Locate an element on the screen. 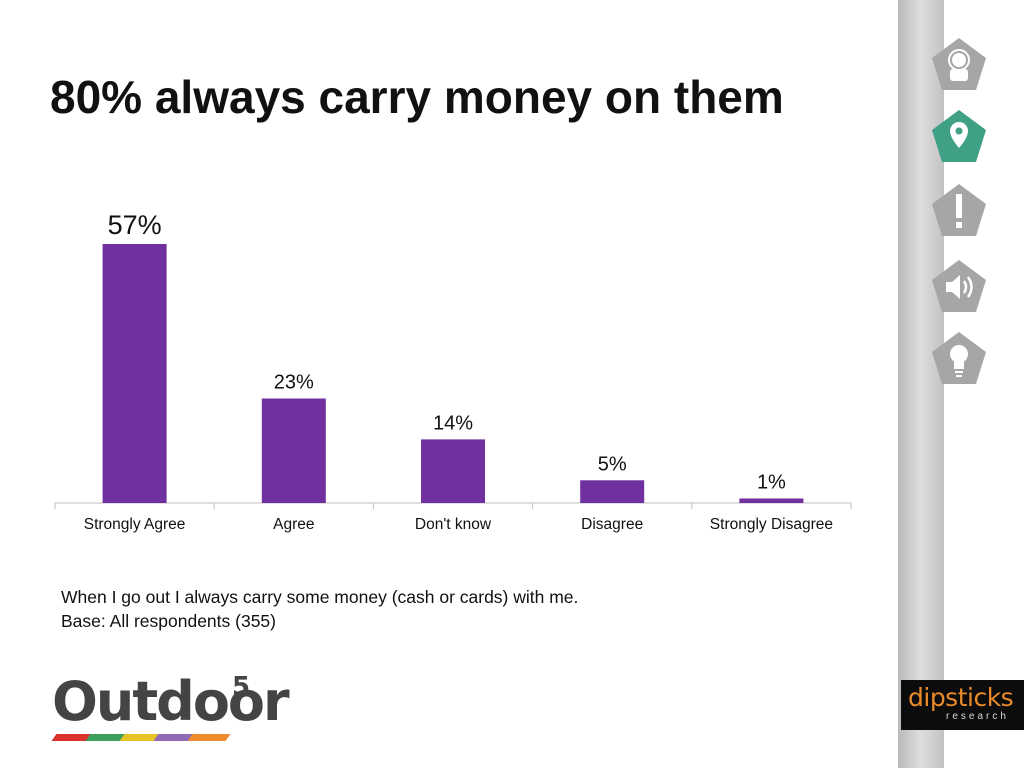  category-label: Don't know is located at coordinates (453, 524).